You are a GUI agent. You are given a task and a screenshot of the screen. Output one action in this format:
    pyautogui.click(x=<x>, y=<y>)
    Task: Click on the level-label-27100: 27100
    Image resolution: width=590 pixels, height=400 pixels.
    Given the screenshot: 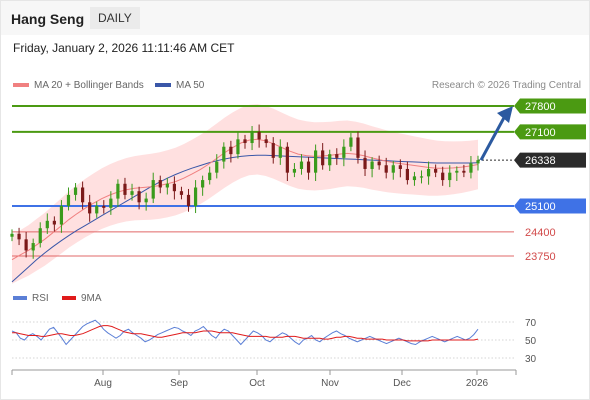 What is the action you would take?
    pyautogui.click(x=540, y=133)
    